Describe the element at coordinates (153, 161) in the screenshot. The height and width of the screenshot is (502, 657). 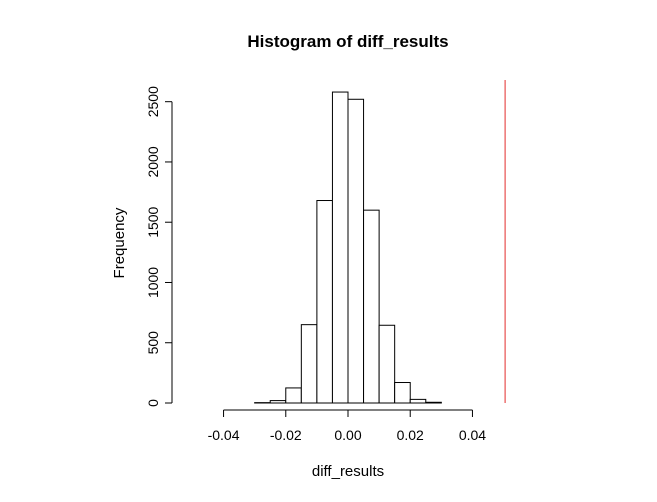
I see `y-tick-label: 2000` at that location.